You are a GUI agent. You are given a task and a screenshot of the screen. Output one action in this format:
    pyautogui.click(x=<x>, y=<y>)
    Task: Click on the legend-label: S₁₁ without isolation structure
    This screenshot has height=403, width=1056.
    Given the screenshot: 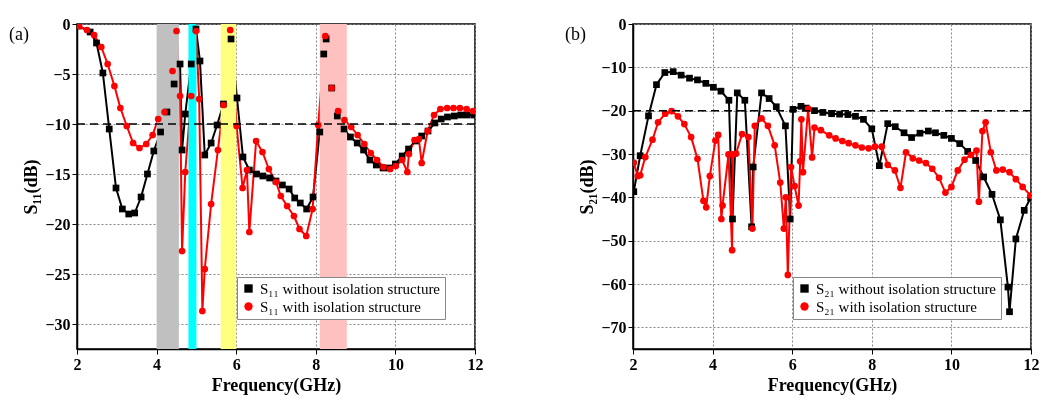 What is the action you would take?
    pyautogui.click(x=350, y=288)
    